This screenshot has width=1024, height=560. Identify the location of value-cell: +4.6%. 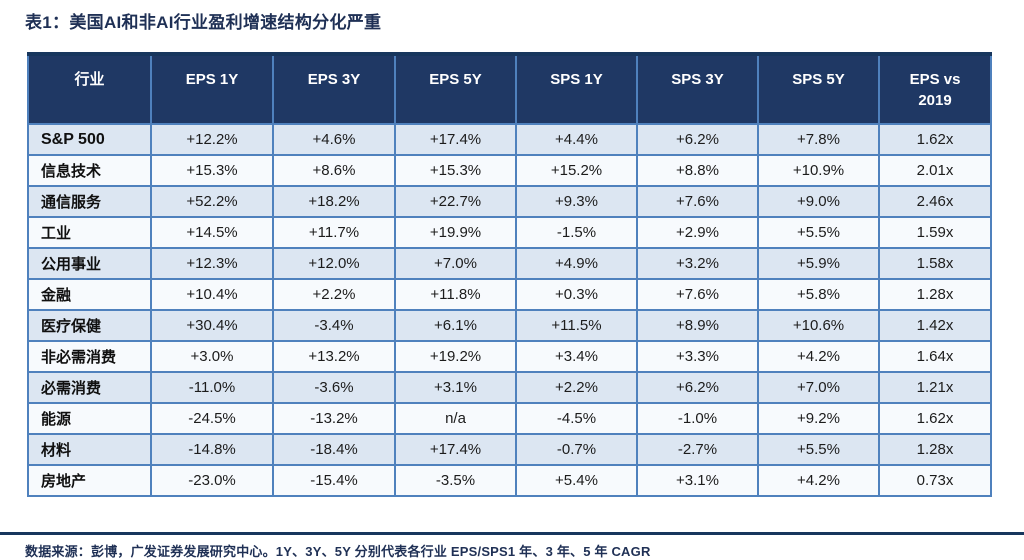
(334, 139).